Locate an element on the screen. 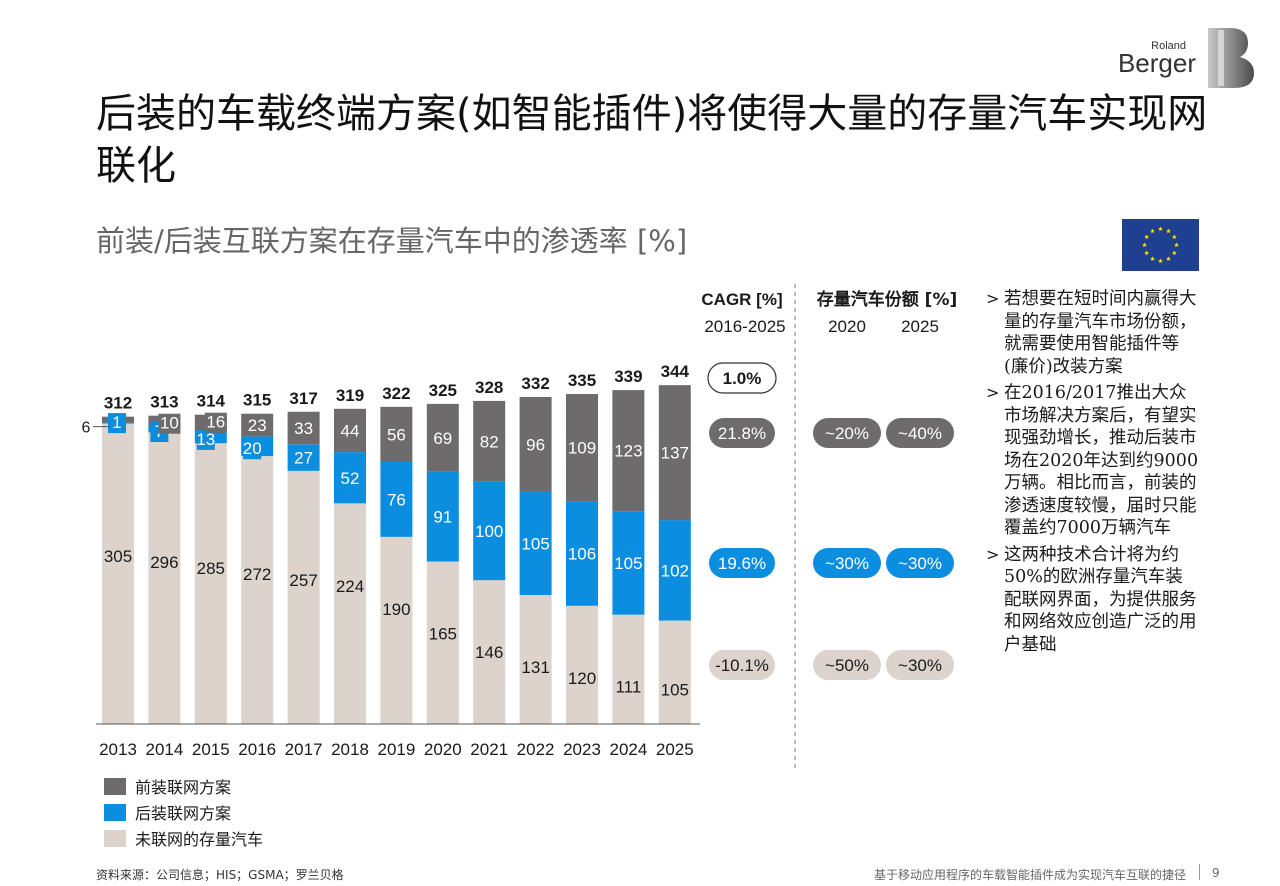 The width and height of the screenshot is (1280, 886). segment-value-label: 137 is located at coordinates (675, 453).